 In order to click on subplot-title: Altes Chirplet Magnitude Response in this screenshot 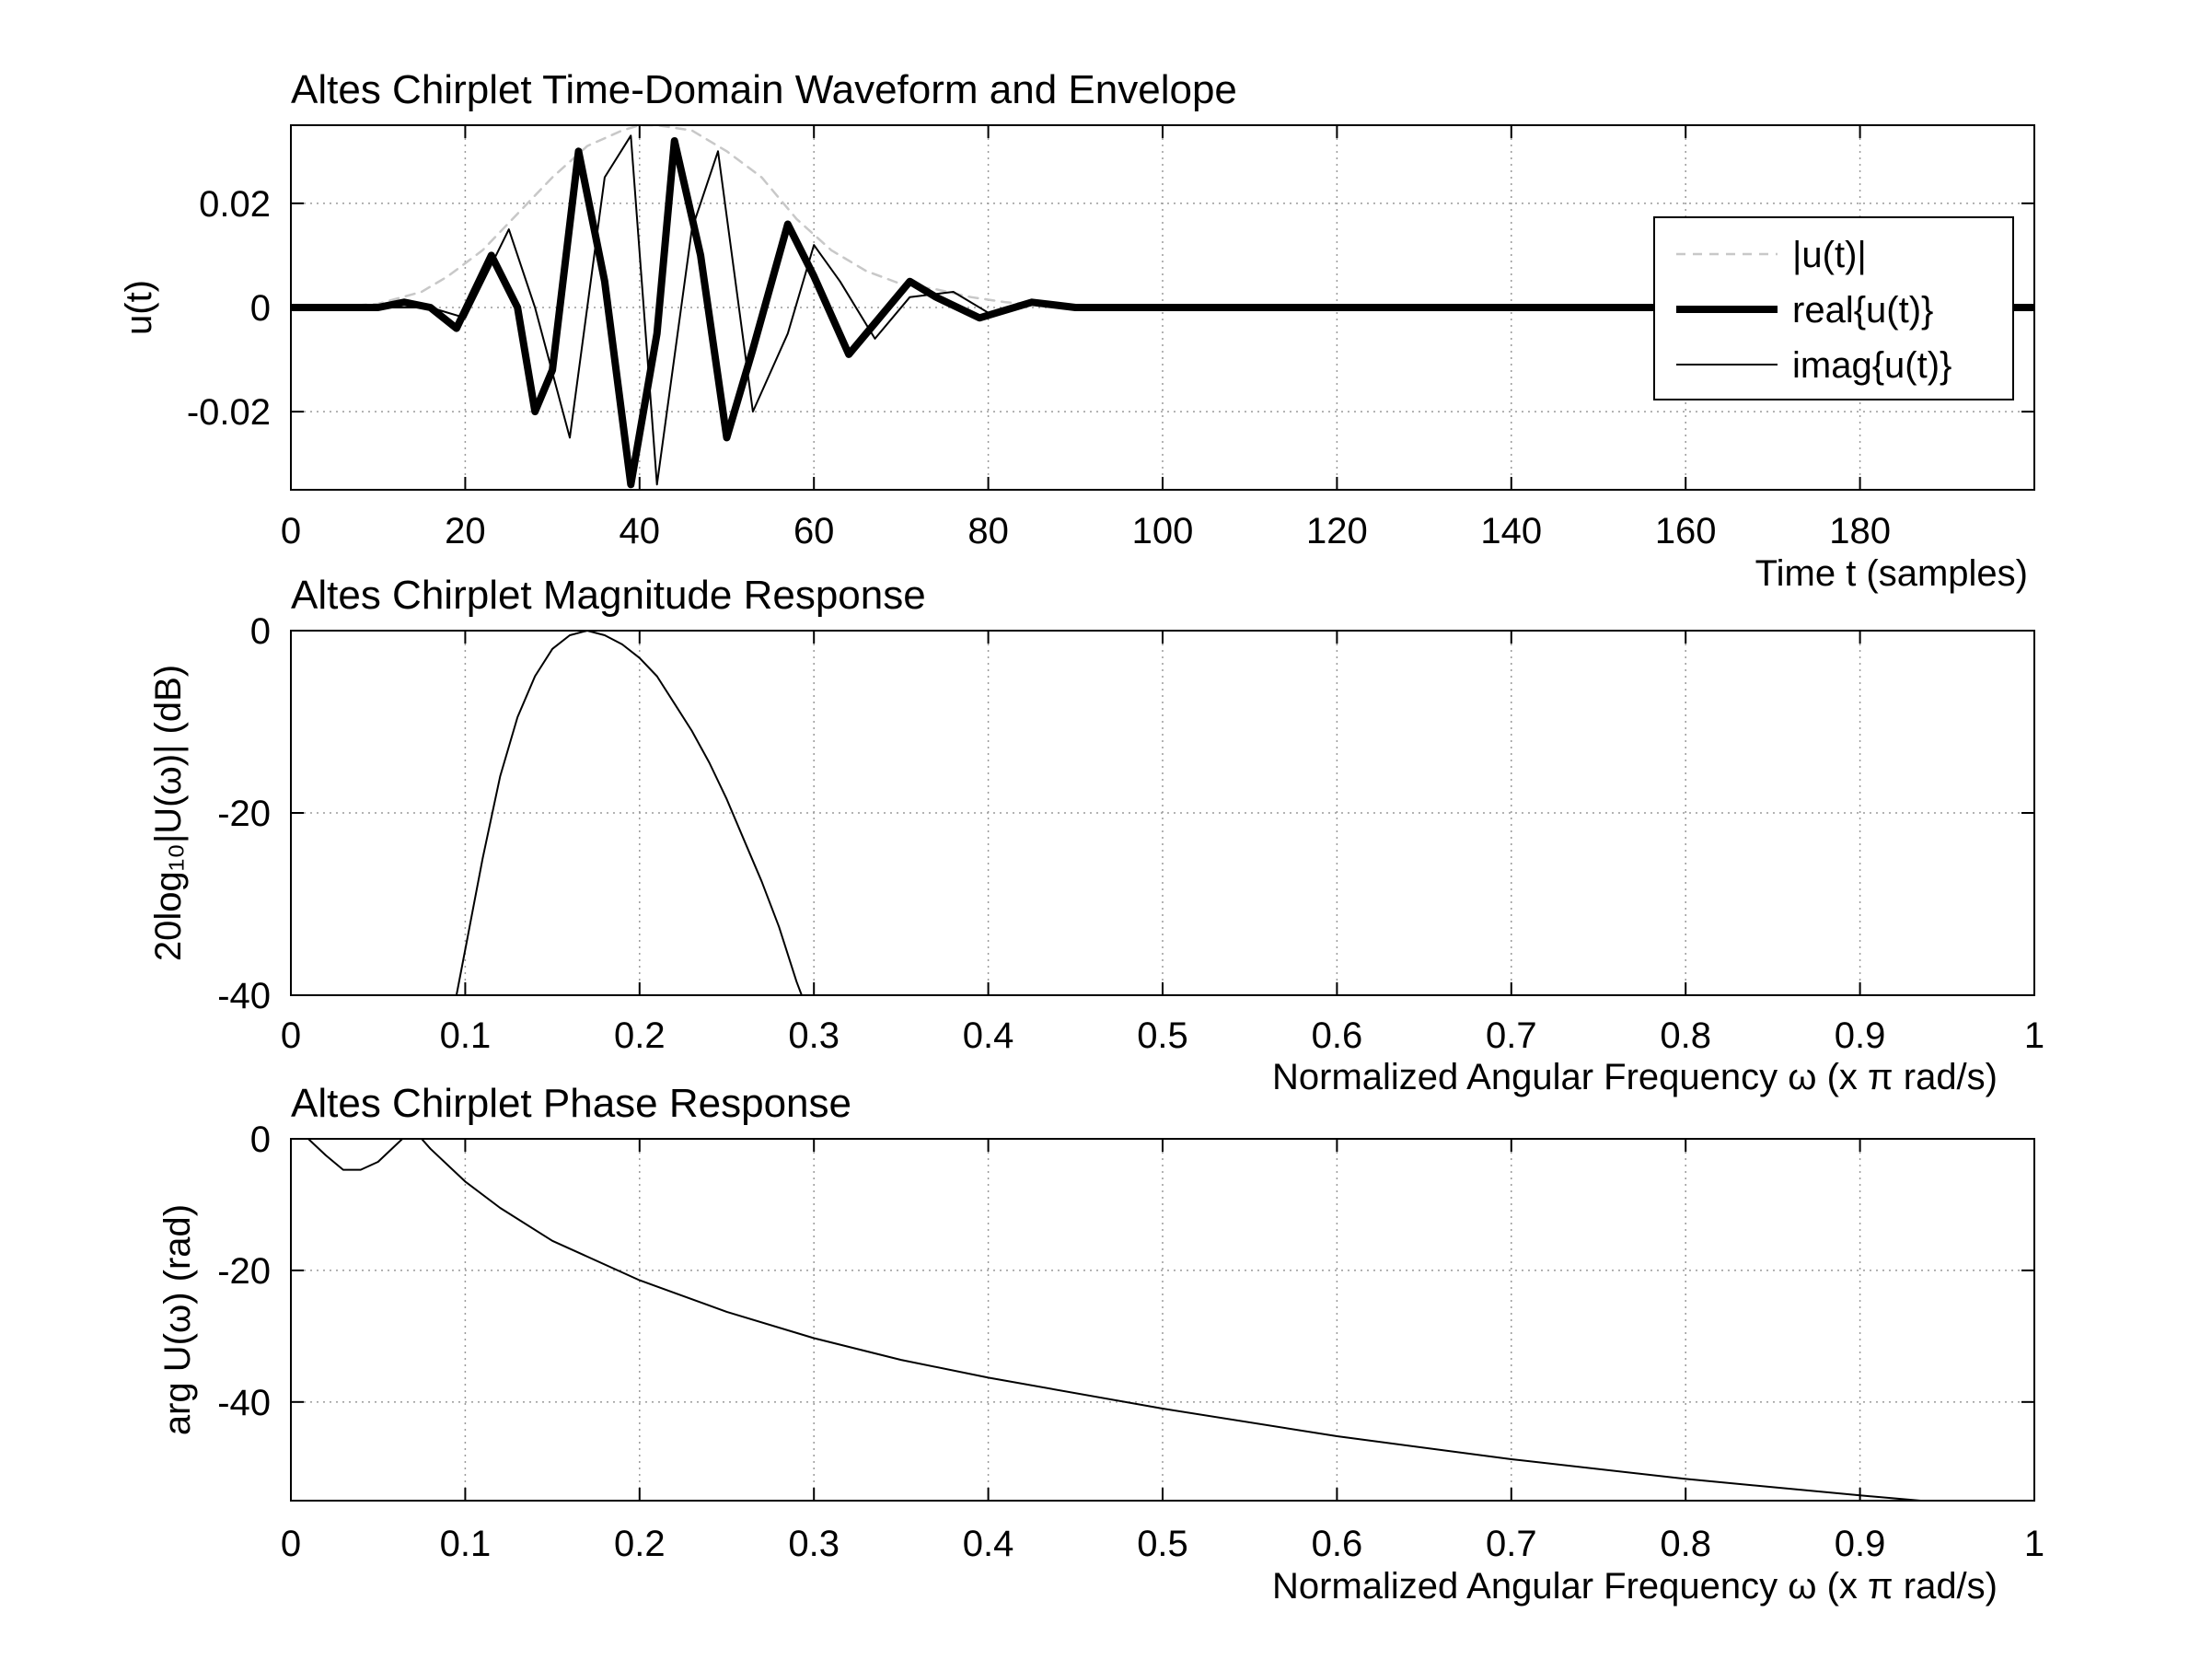, I will do `click(608, 595)`.